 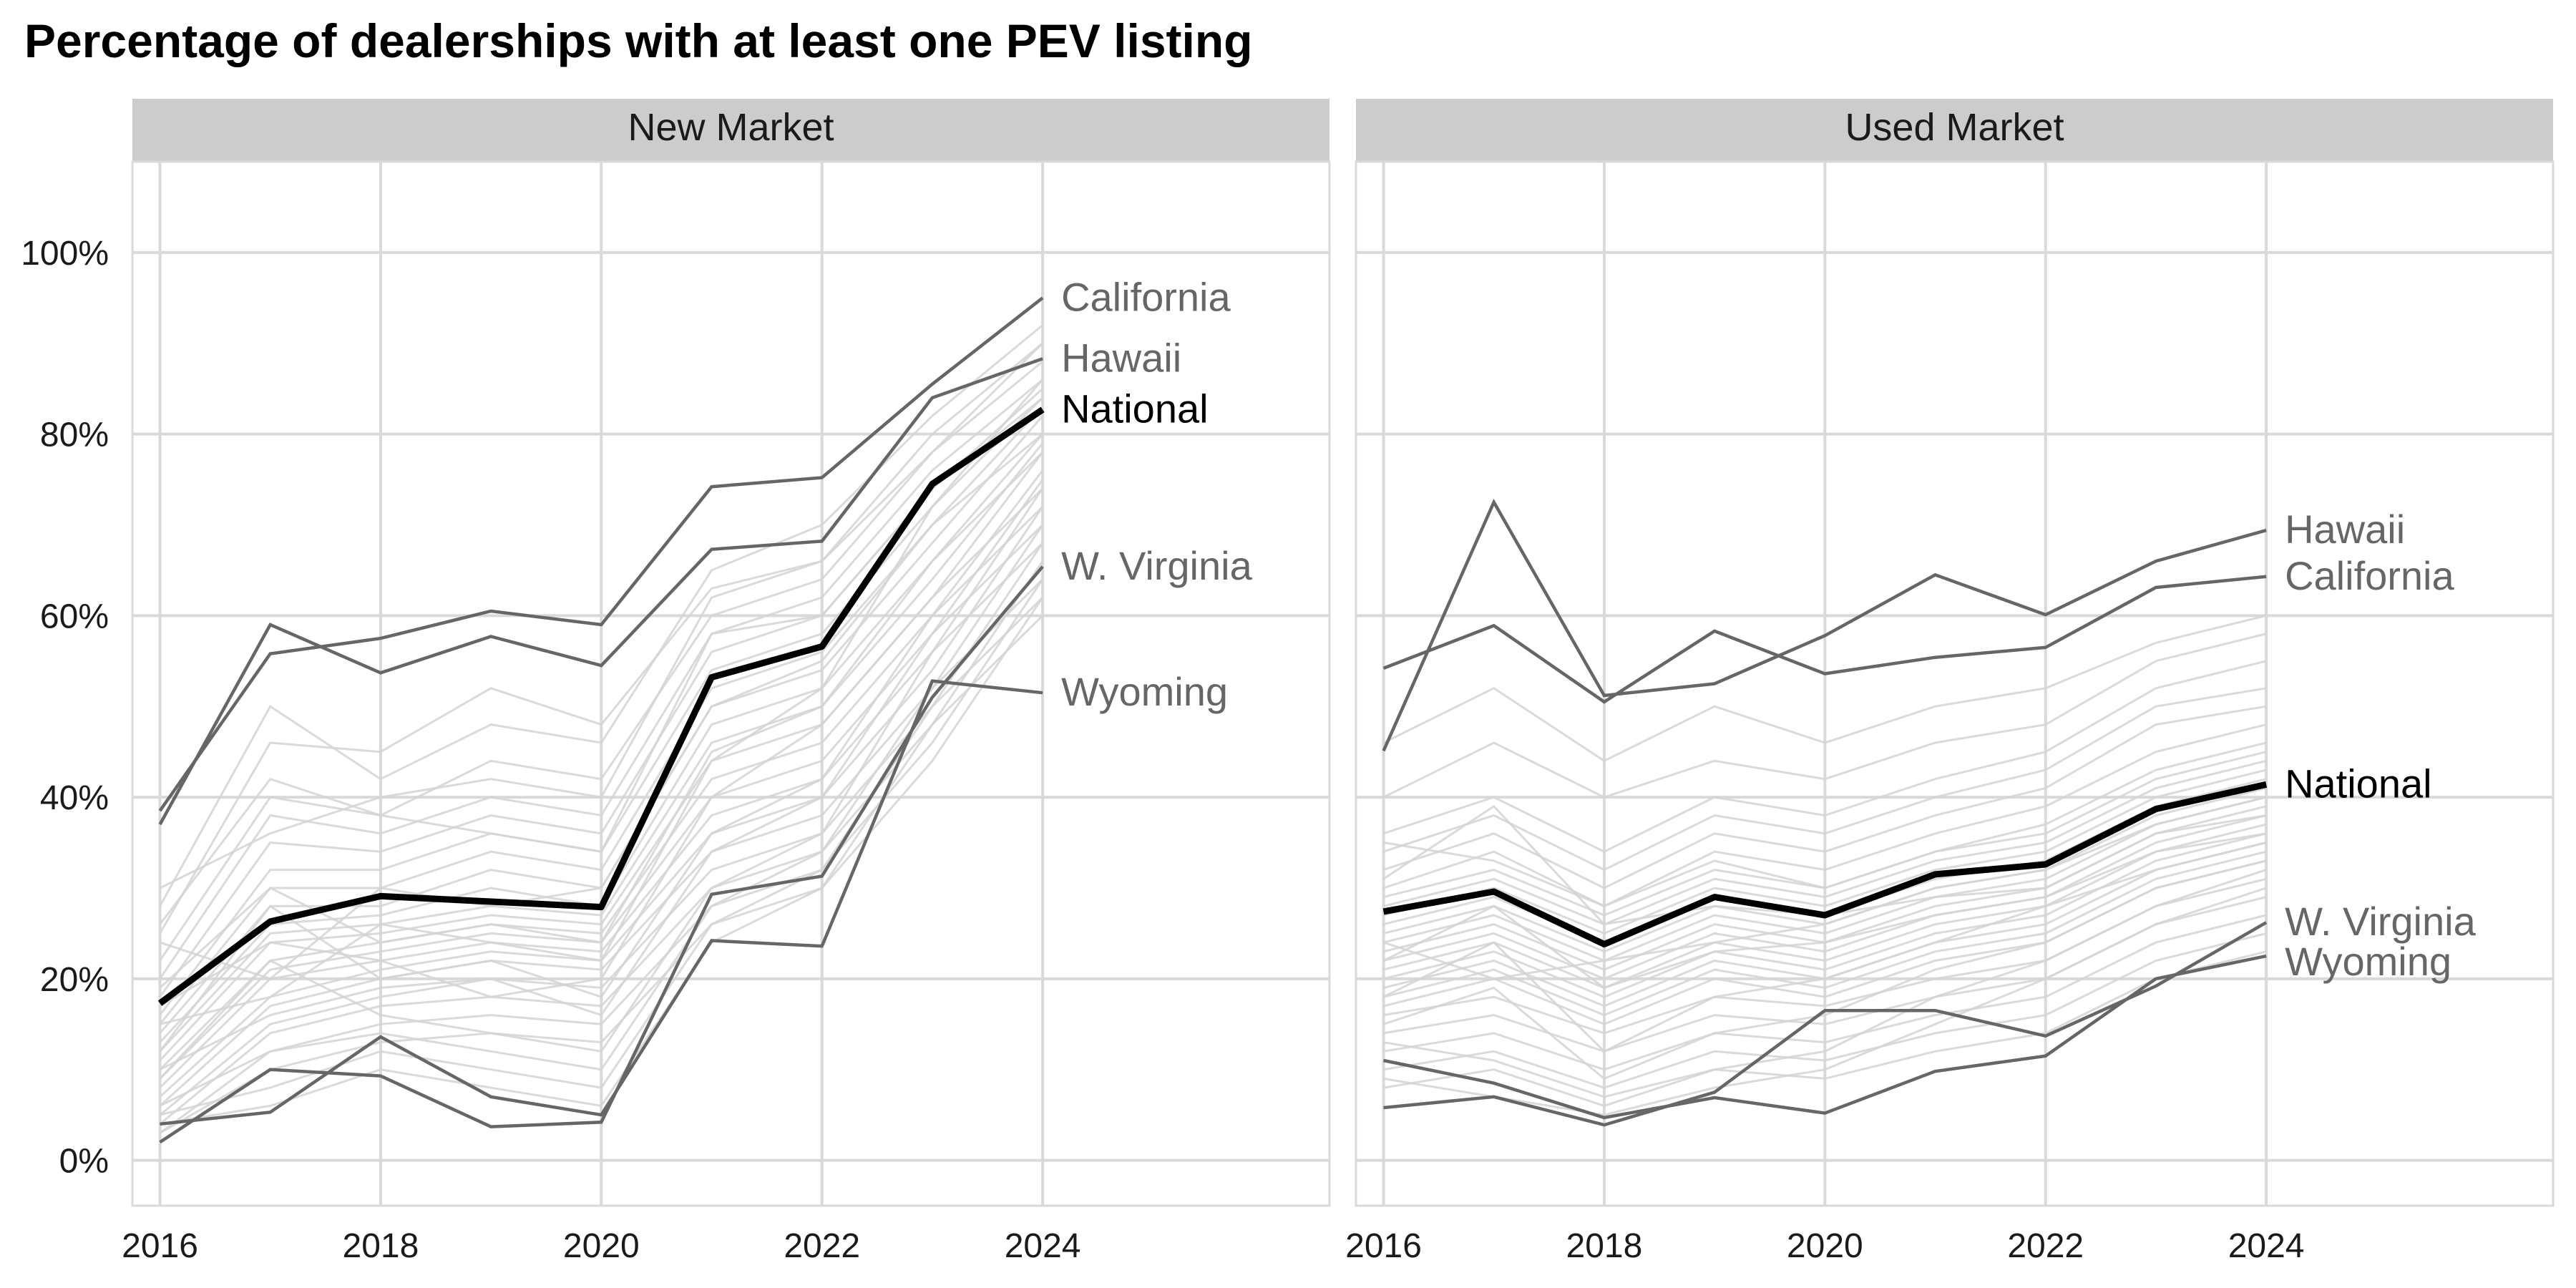 I want to click on y-tick-label: 20%, so click(x=74, y=980).